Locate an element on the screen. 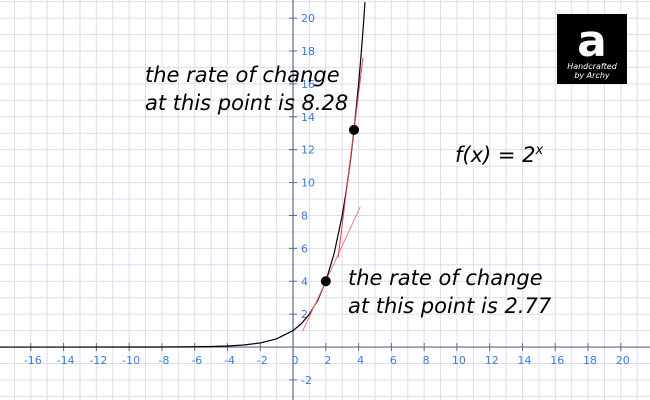 This screenshot has width=650, height=400. formula: f(x) = 2x is located at coordinates (499, 155).